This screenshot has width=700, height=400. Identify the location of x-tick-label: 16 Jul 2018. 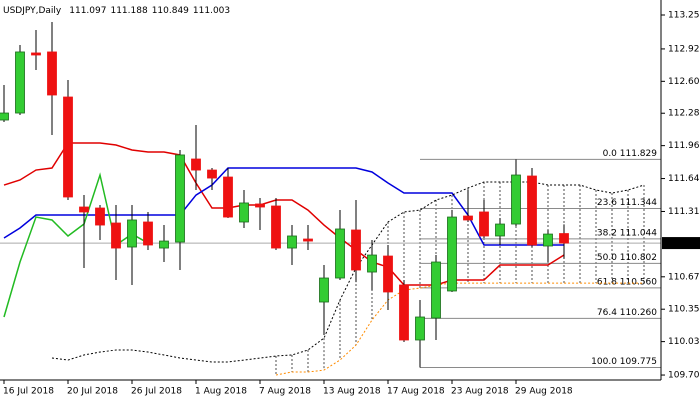
(28, 392).